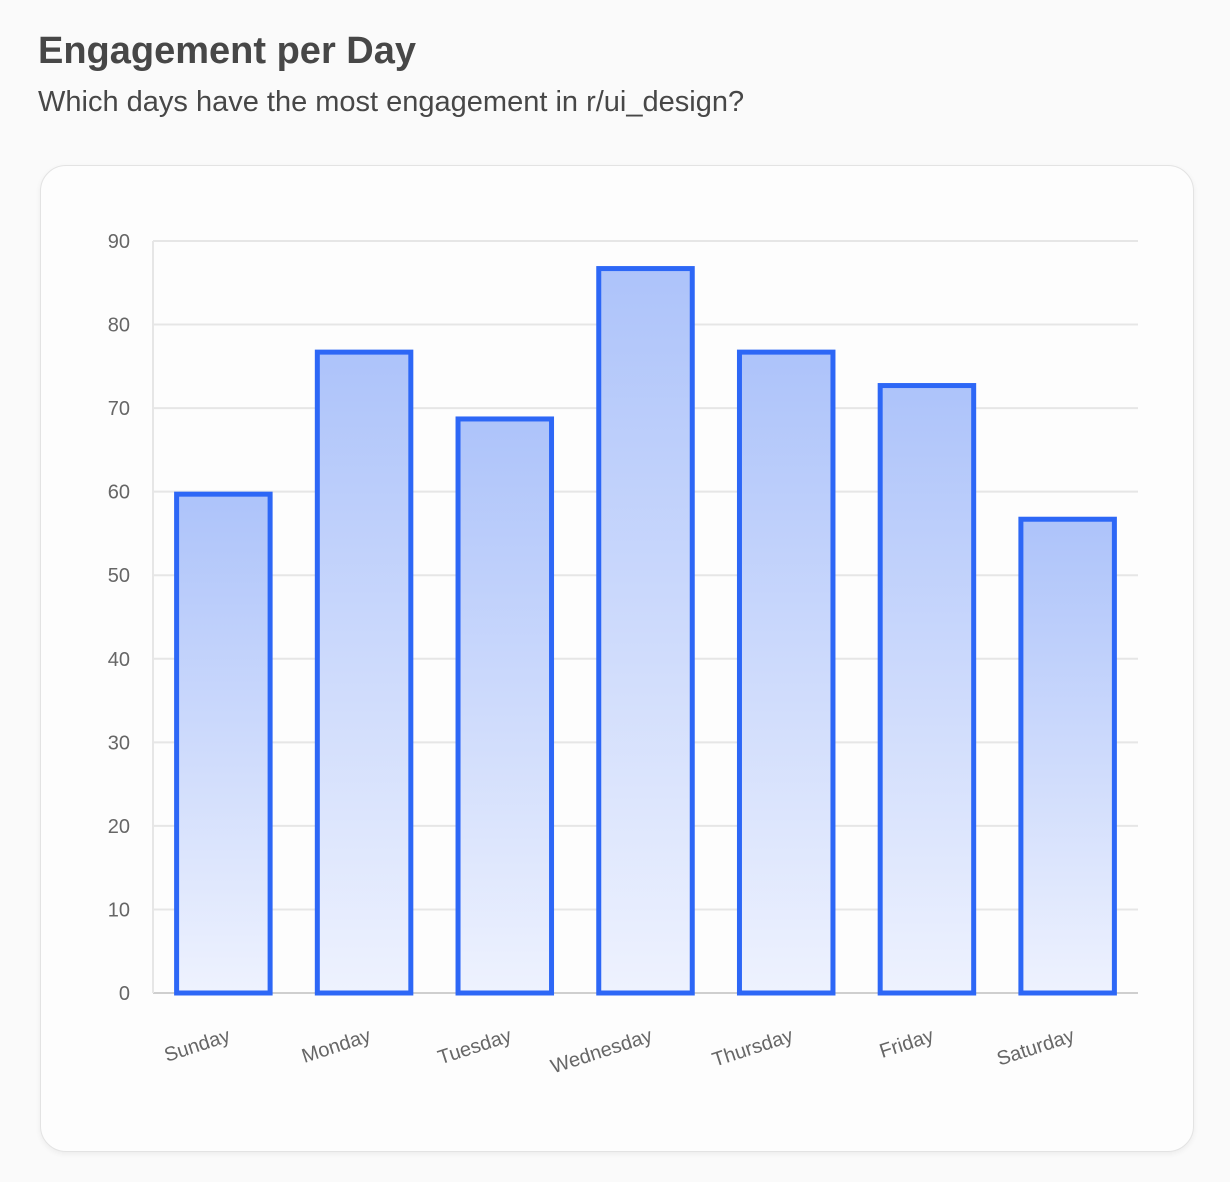 This screenshot has height=1182, width=1230. Describe the element at coordinates (227, 51) in the screenshot. I see `page-title: Engagement per Day` at that location.